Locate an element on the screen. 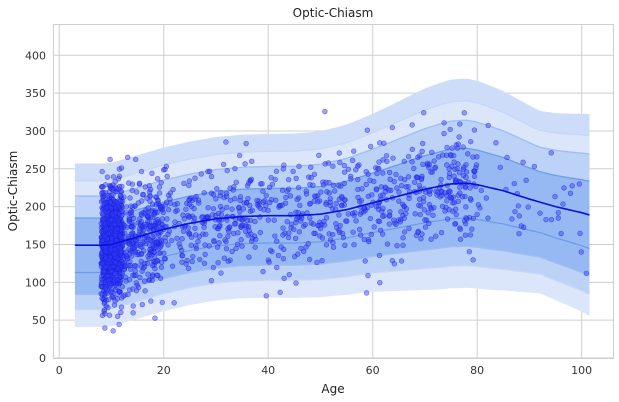 Image resolution: width=619 pixels, height=402 pixels. x-tick-label: 20 is located at coordinates (164, 370).